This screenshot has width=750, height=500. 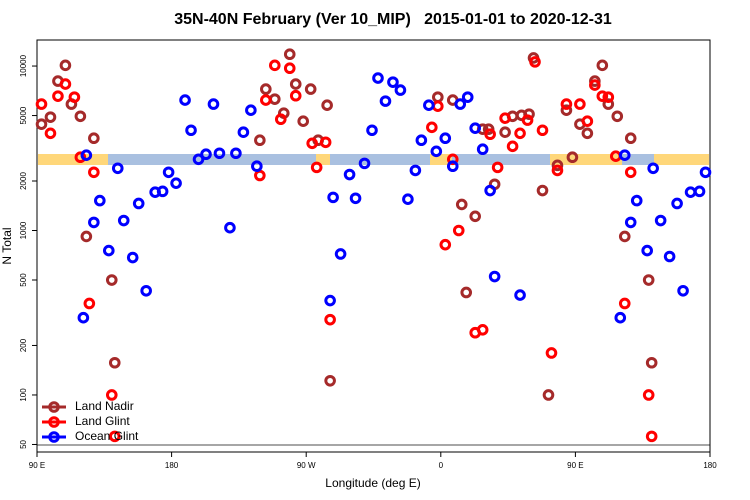 What do you see at coordinates (23, 230) in the screenshot?
I see `y-tick-label: 1000` at bounding box center [23, 230].